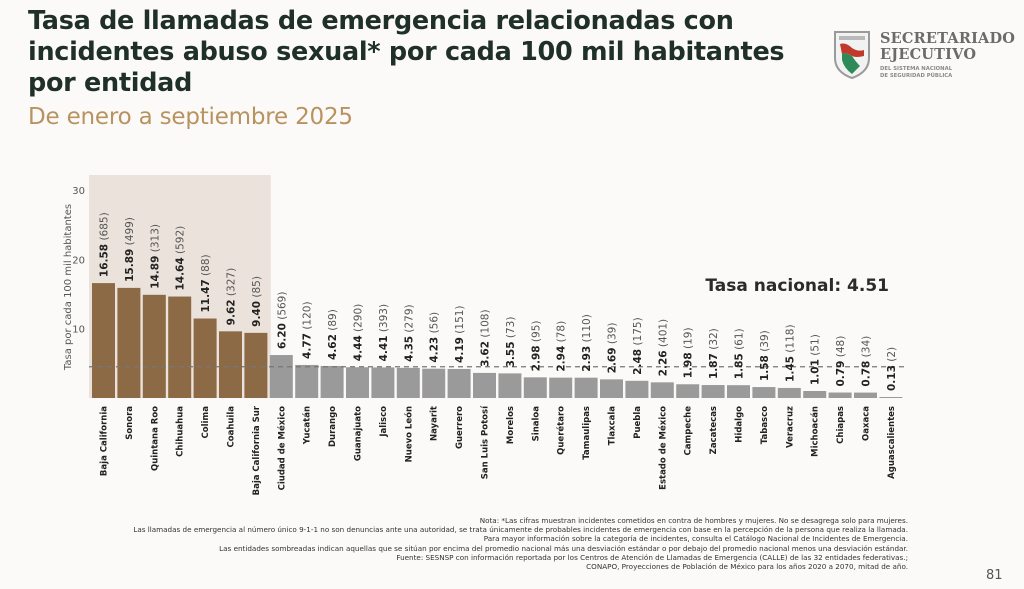 Image resolution: width=1024 pixels, height=589 pixels. I want to click on data-label: 6.20 (569), so click(282, 321).